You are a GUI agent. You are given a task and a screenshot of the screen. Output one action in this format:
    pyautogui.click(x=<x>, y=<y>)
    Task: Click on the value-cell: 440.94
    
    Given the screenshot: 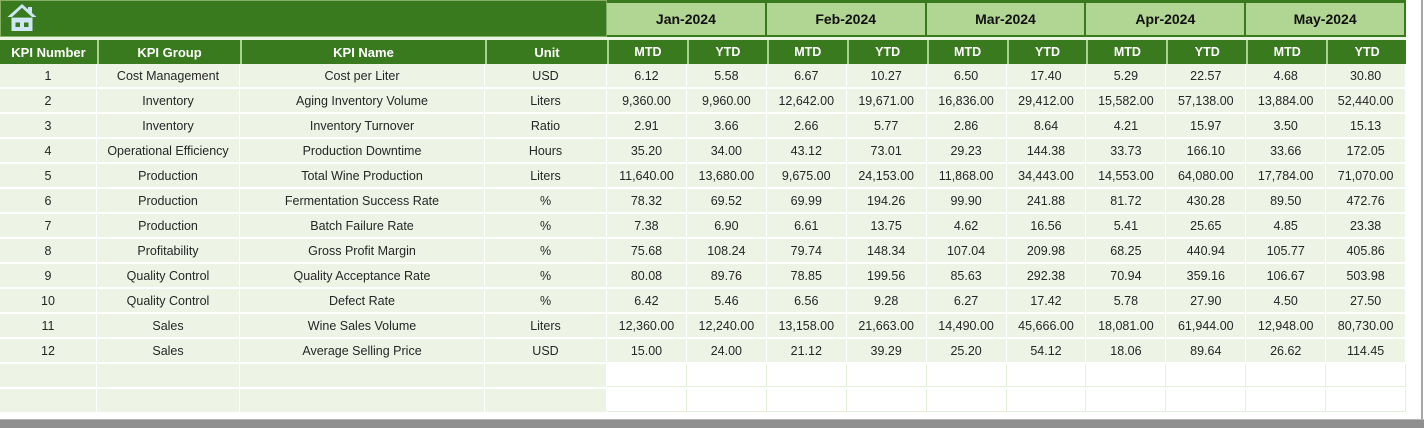 What is the action you would take?
    pyautogui.click(x=1206, y=250)
    